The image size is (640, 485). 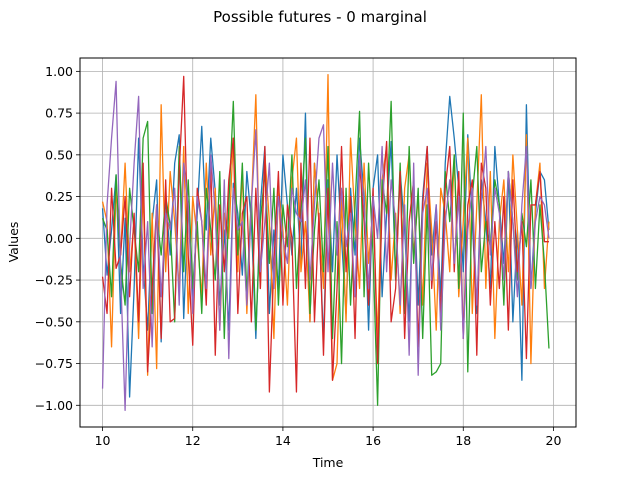 I want to click on y-tick-label: −0.75, so click(x=54, y=363).